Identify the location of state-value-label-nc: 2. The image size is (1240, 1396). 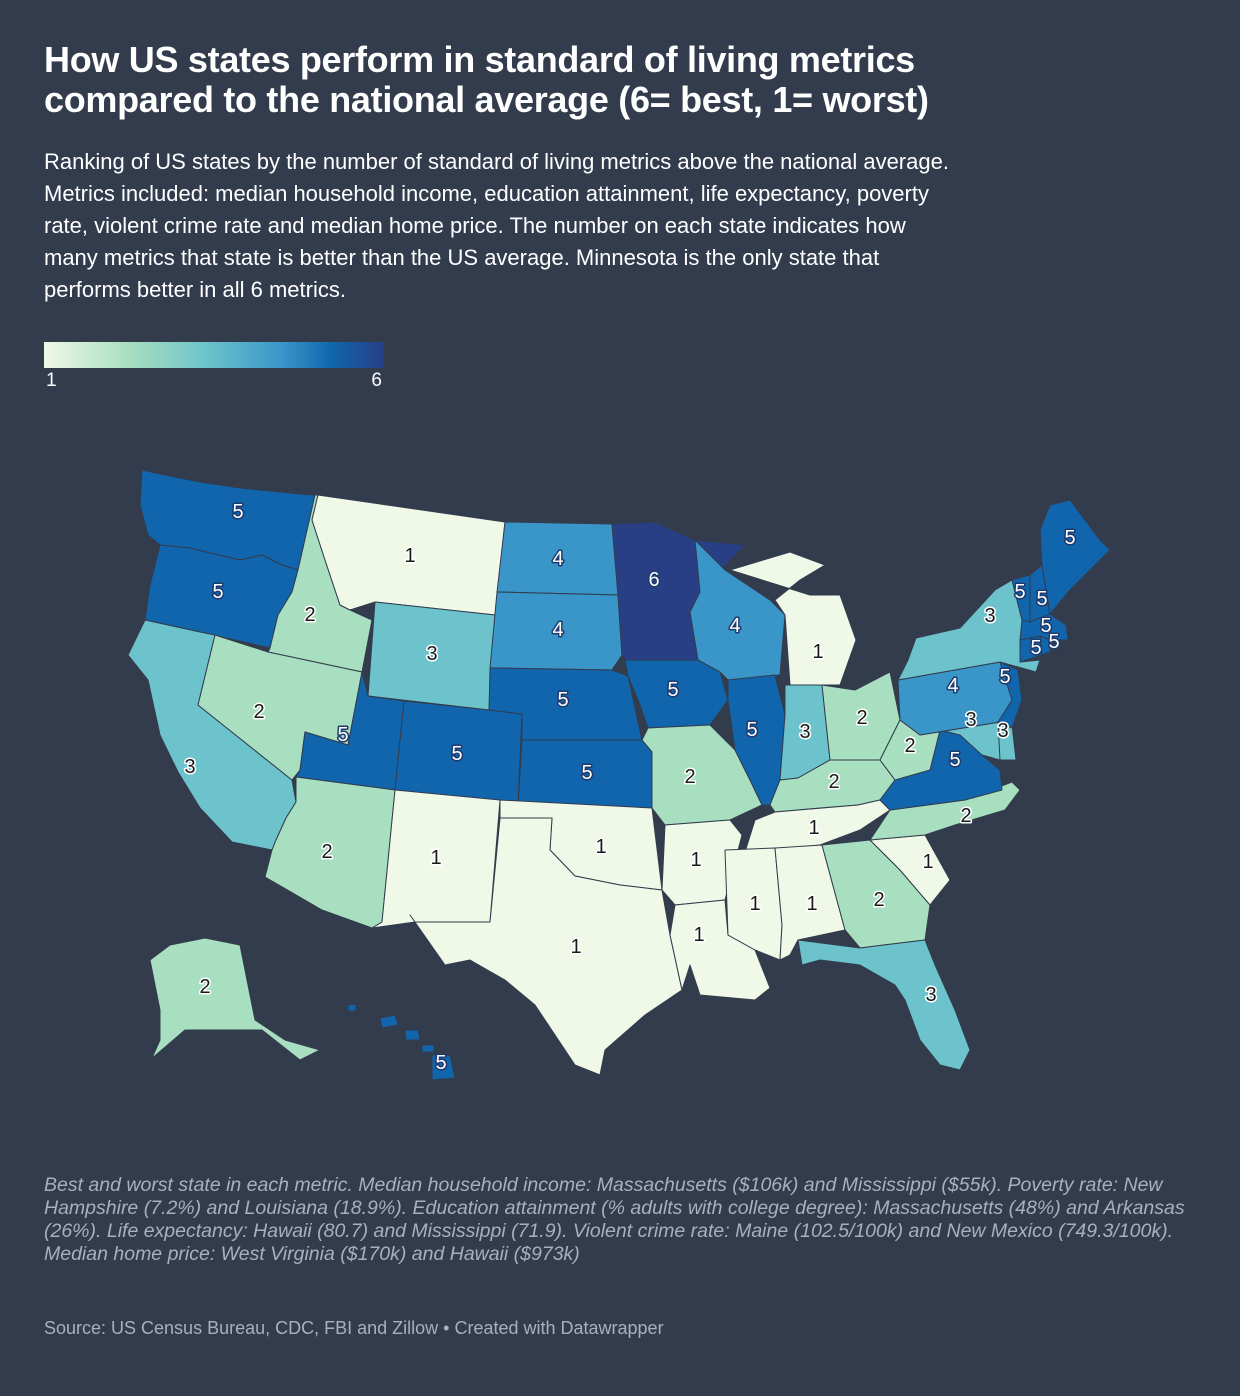
(965, 816).